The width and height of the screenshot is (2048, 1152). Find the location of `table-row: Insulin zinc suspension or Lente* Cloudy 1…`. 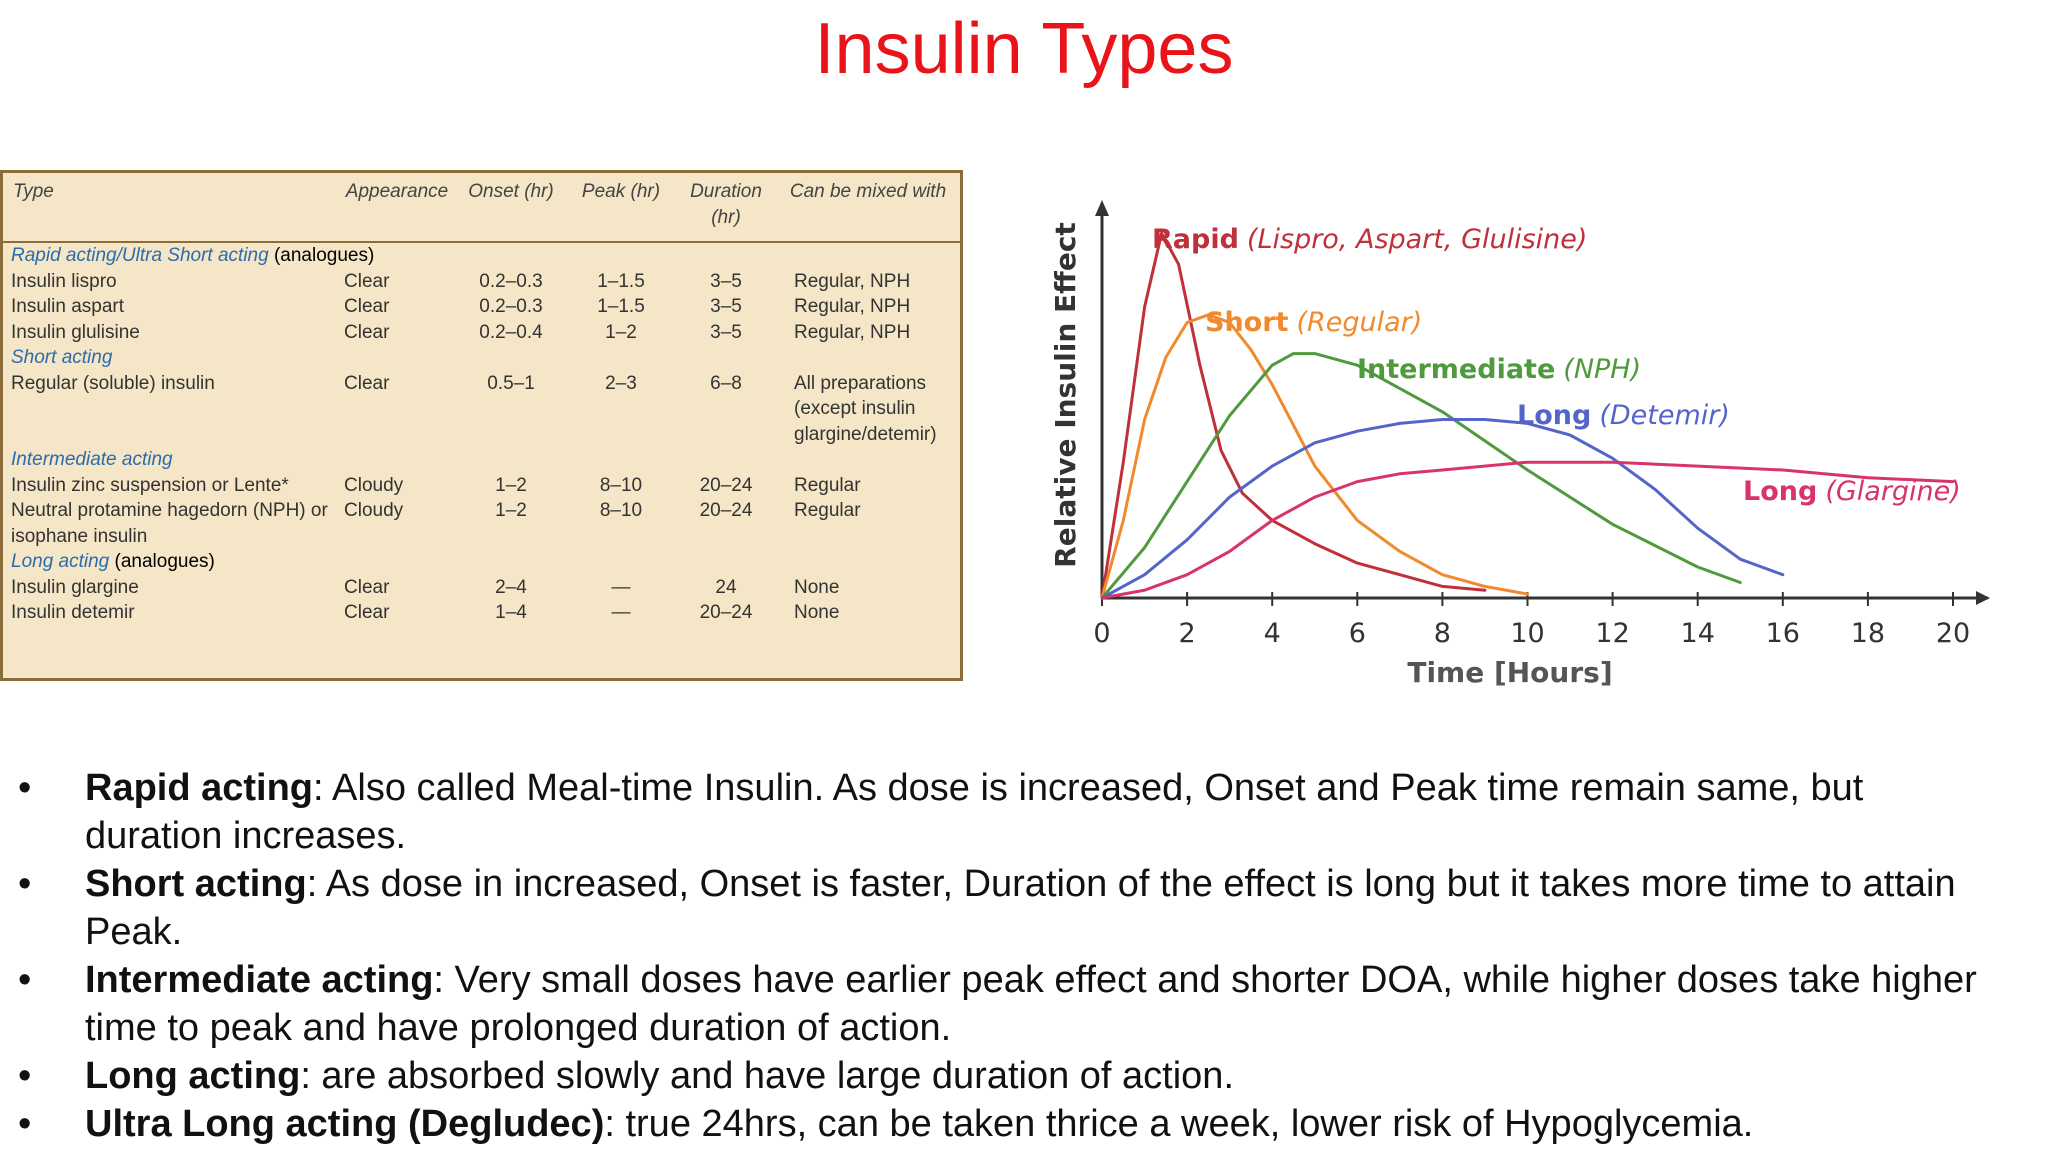

table-row: Insulin zinc suspension or Lente* Cloudy 1… is located at coordinates (481, 486).